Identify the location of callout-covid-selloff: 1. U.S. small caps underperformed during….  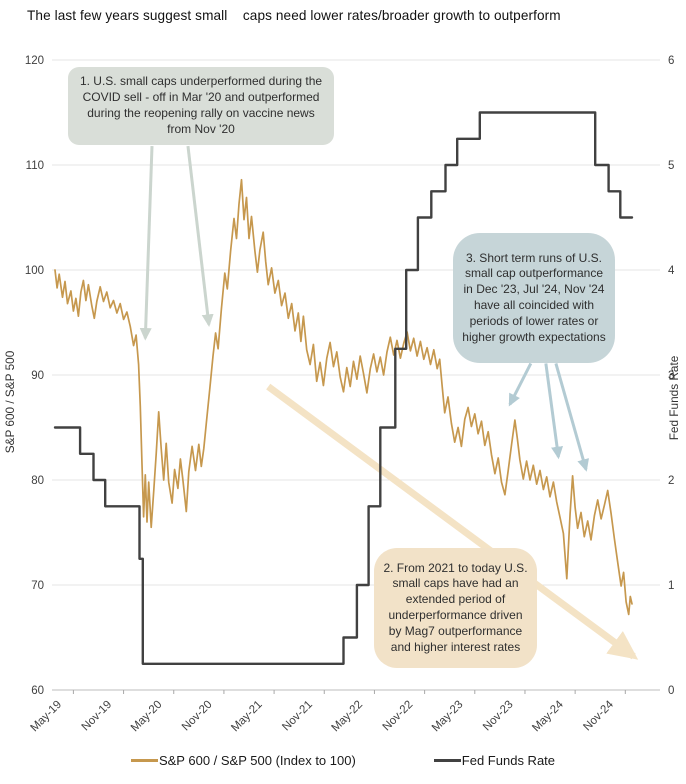
(201, 106).